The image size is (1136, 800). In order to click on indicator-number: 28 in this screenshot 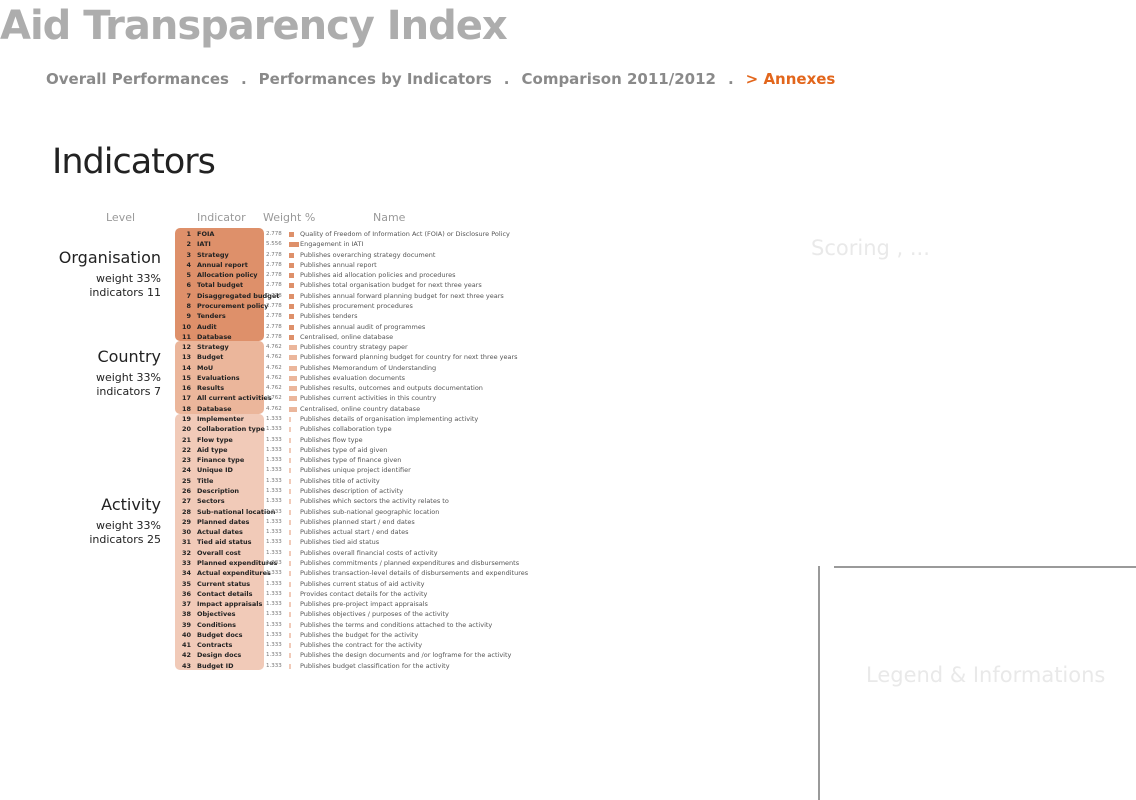, I will do `click(186, 511)`.